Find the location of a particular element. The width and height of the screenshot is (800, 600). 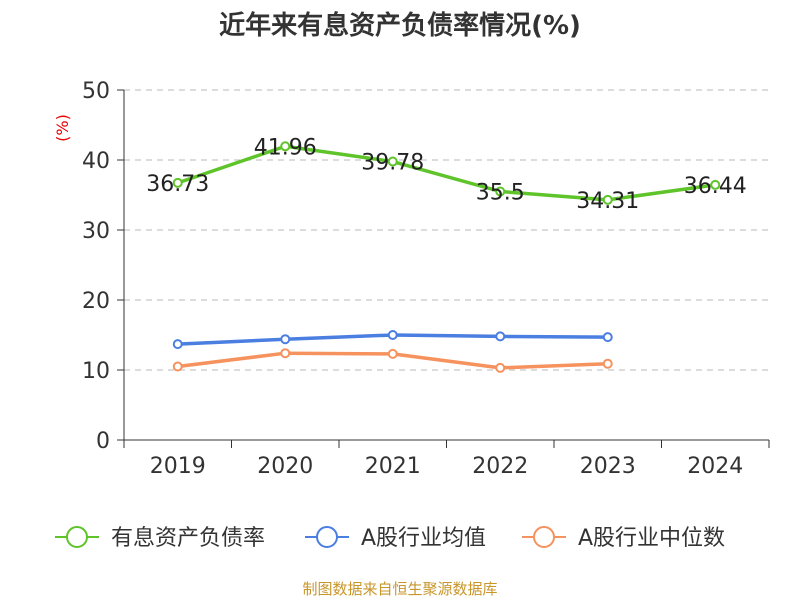

legend-label: A股行业中位数 is located at coordinates (651, 538).